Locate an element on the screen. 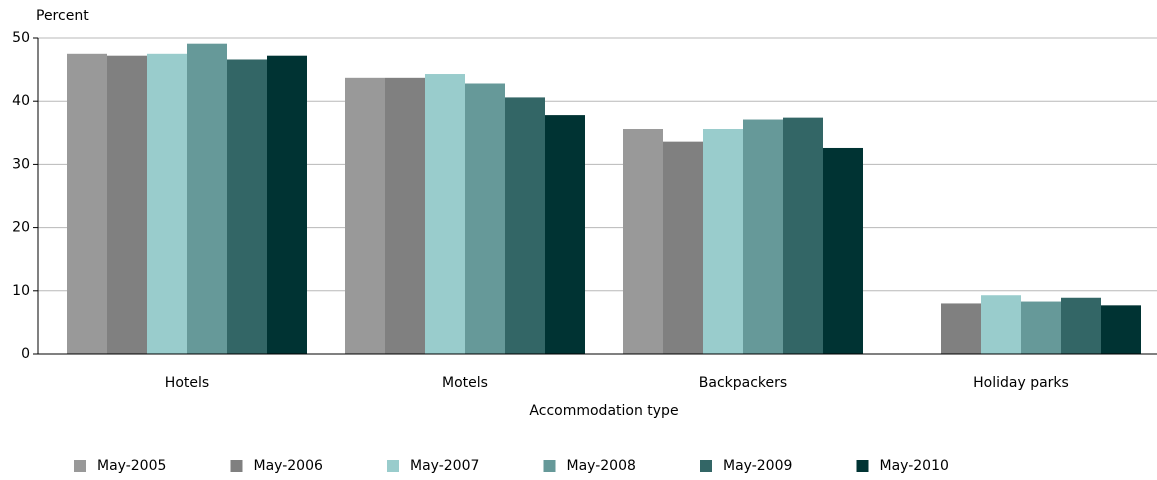 Image resolution: width=1157 pixels, height=480 pixels. y-tick-label: 40 is located at coordinates (21, 101).